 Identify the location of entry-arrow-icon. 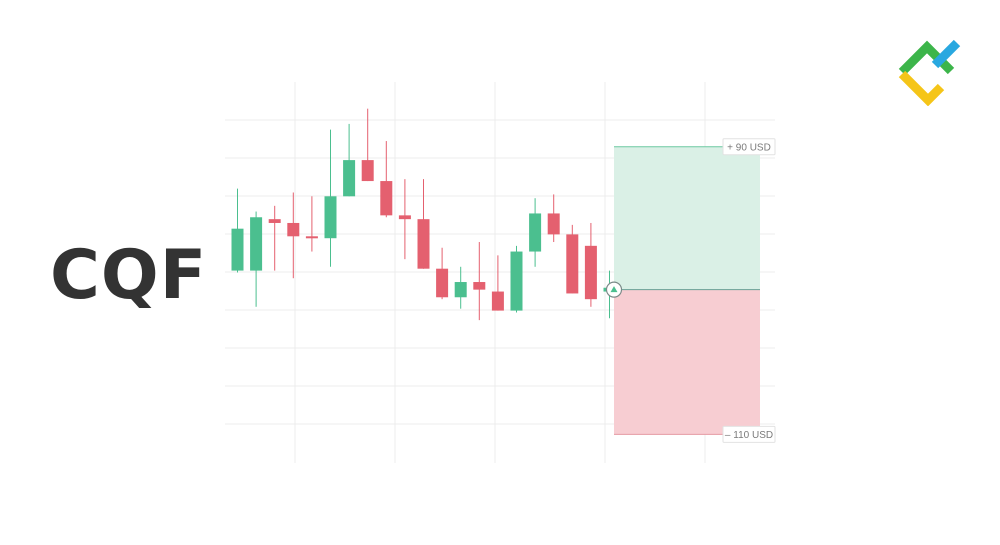
(614, 289).